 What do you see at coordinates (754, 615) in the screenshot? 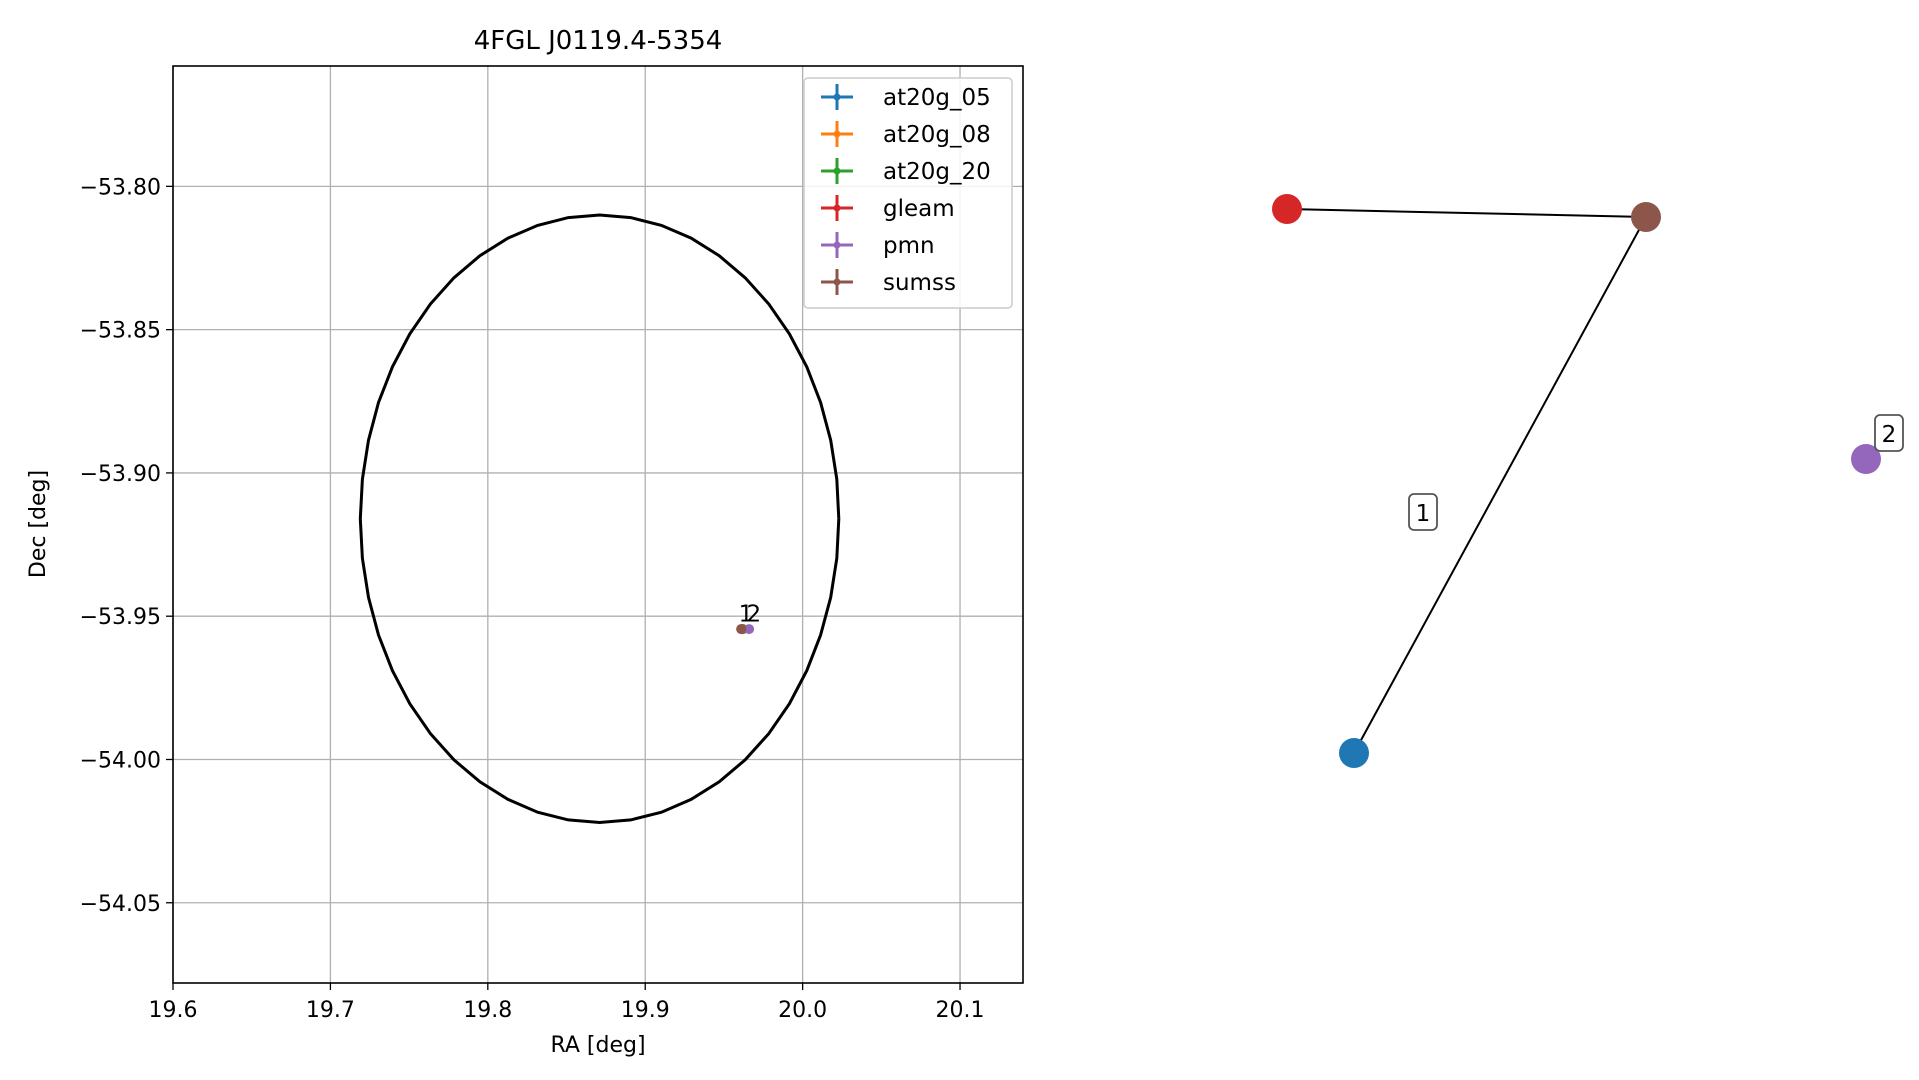
I see `point-label: 2` at bounding box center [754, 615].